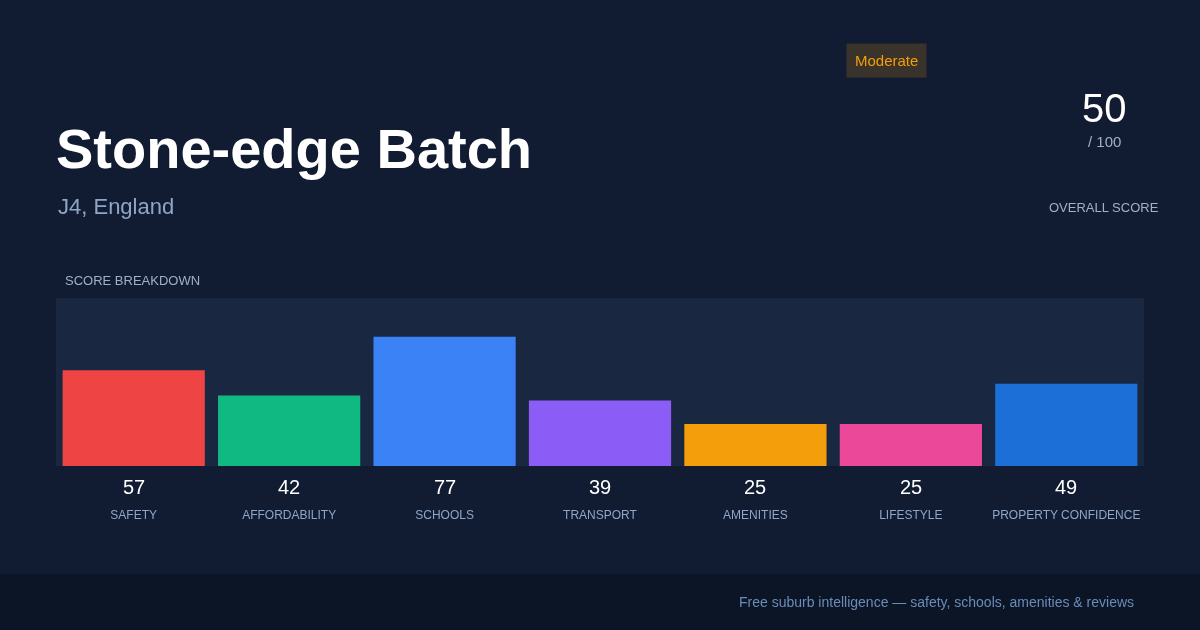 This screenshot has height=630, width=1200. I want to click on x-tick-label: AMENITIES, so click(755, 515).